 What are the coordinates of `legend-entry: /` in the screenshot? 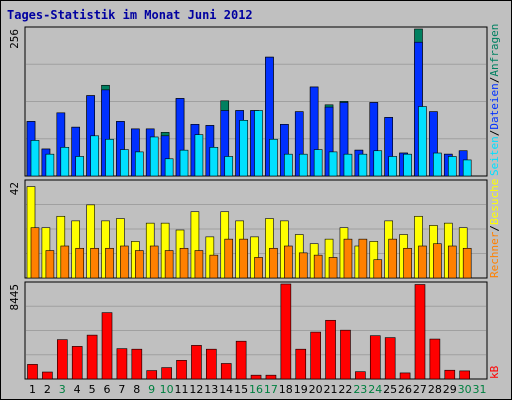 It's located at (494, 133).